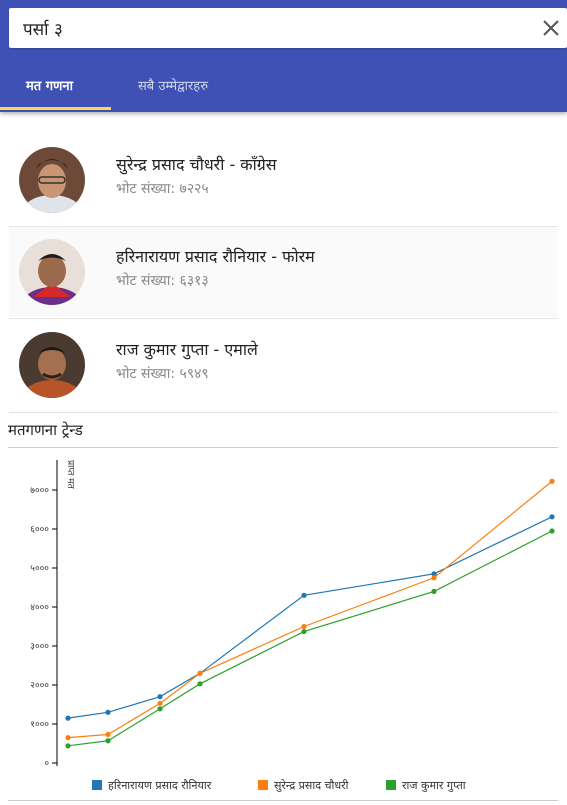  What do you see at coordinates (162, 281) in the screenshot?
I see `candidate-votes: भोट संख्या: ६३१३` at bounding box center [162, 281].